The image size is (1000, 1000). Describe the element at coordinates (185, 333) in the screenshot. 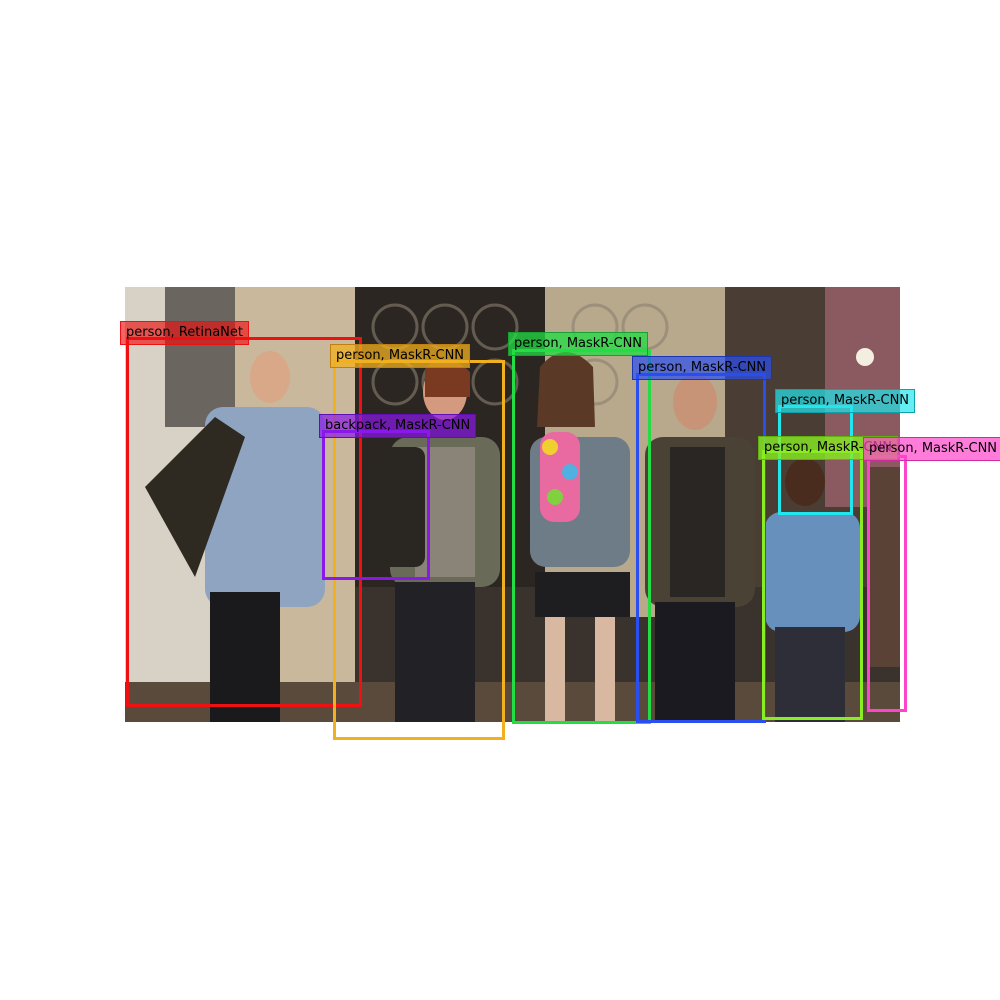

I see `detection-label-person-retinanet: person, RetinaNet` at that location.